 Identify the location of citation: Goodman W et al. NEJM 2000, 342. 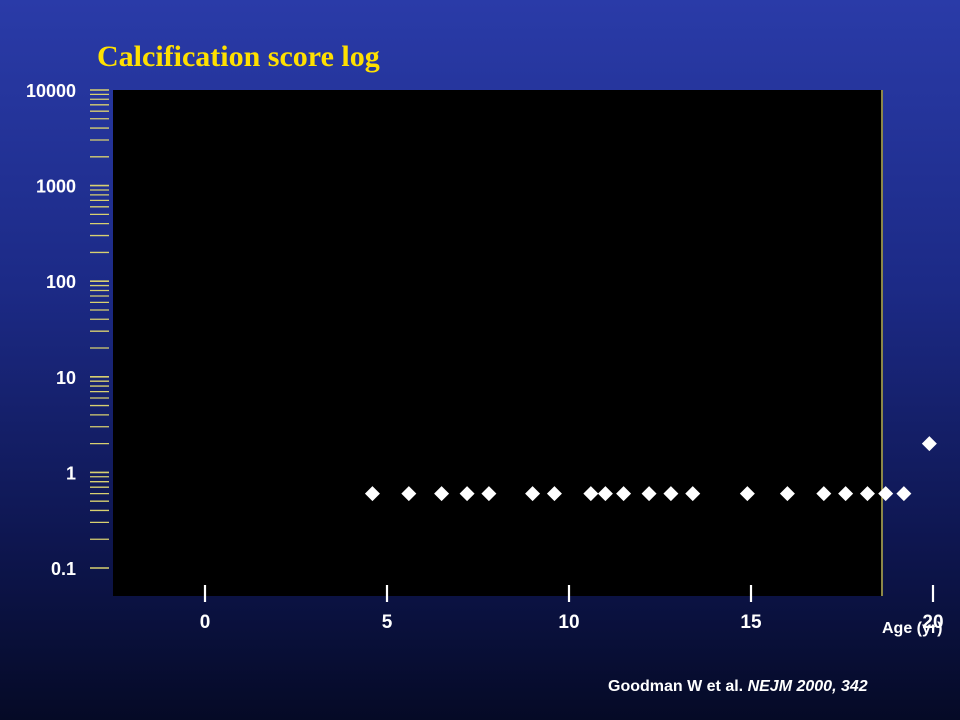
(738, 687).